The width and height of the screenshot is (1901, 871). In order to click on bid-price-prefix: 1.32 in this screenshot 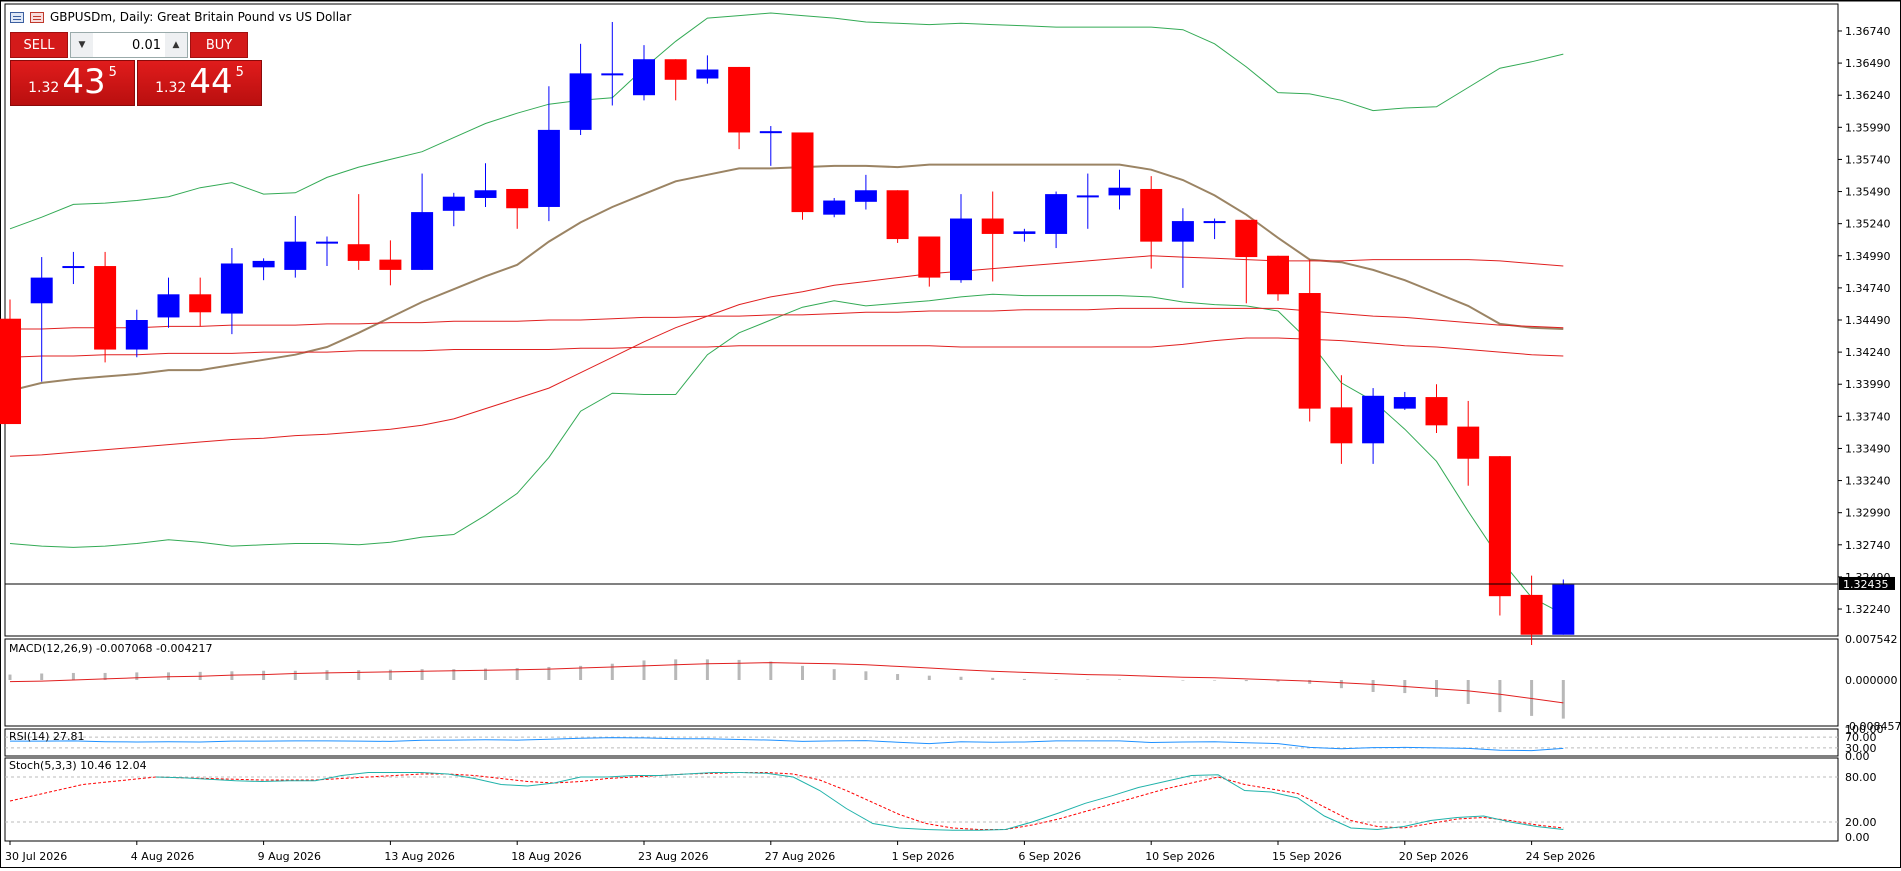, I will do `click(44, 88)`.